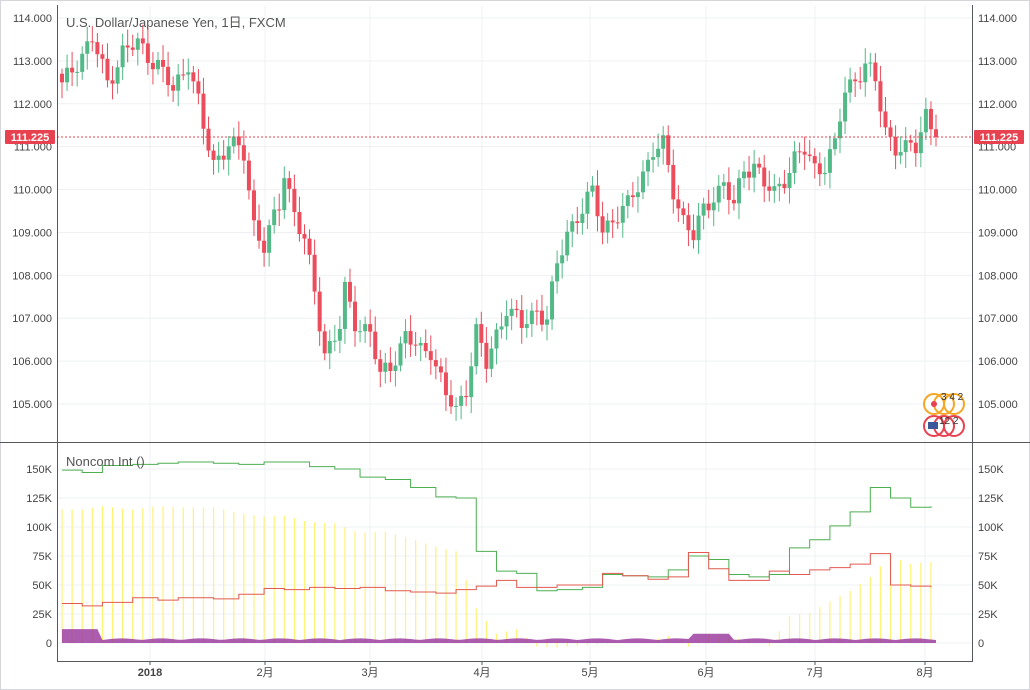 The image size is (1030, 690). Describe the element at coordinates (997, 19) in the screenshot. I see `price-tick-label-right: 114.000` at that location.